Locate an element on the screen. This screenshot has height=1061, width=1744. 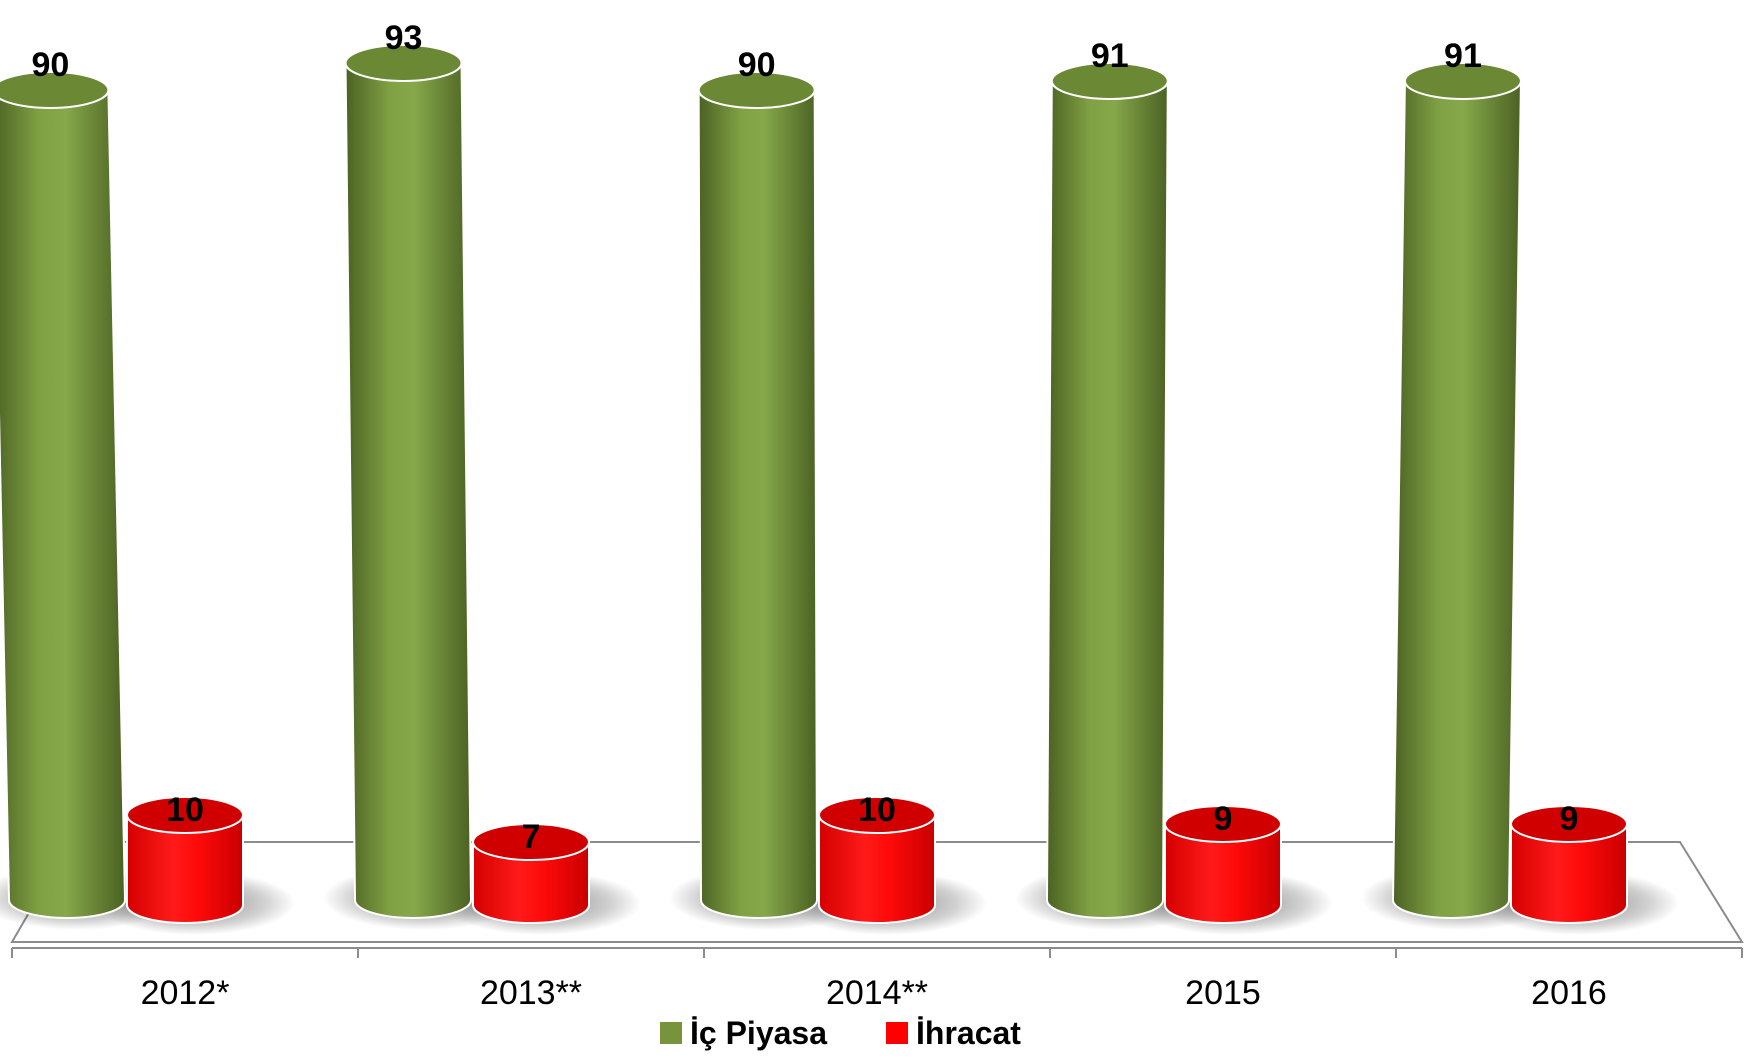
legend-swatch--piyasa is located at coordinates (671, 1033).